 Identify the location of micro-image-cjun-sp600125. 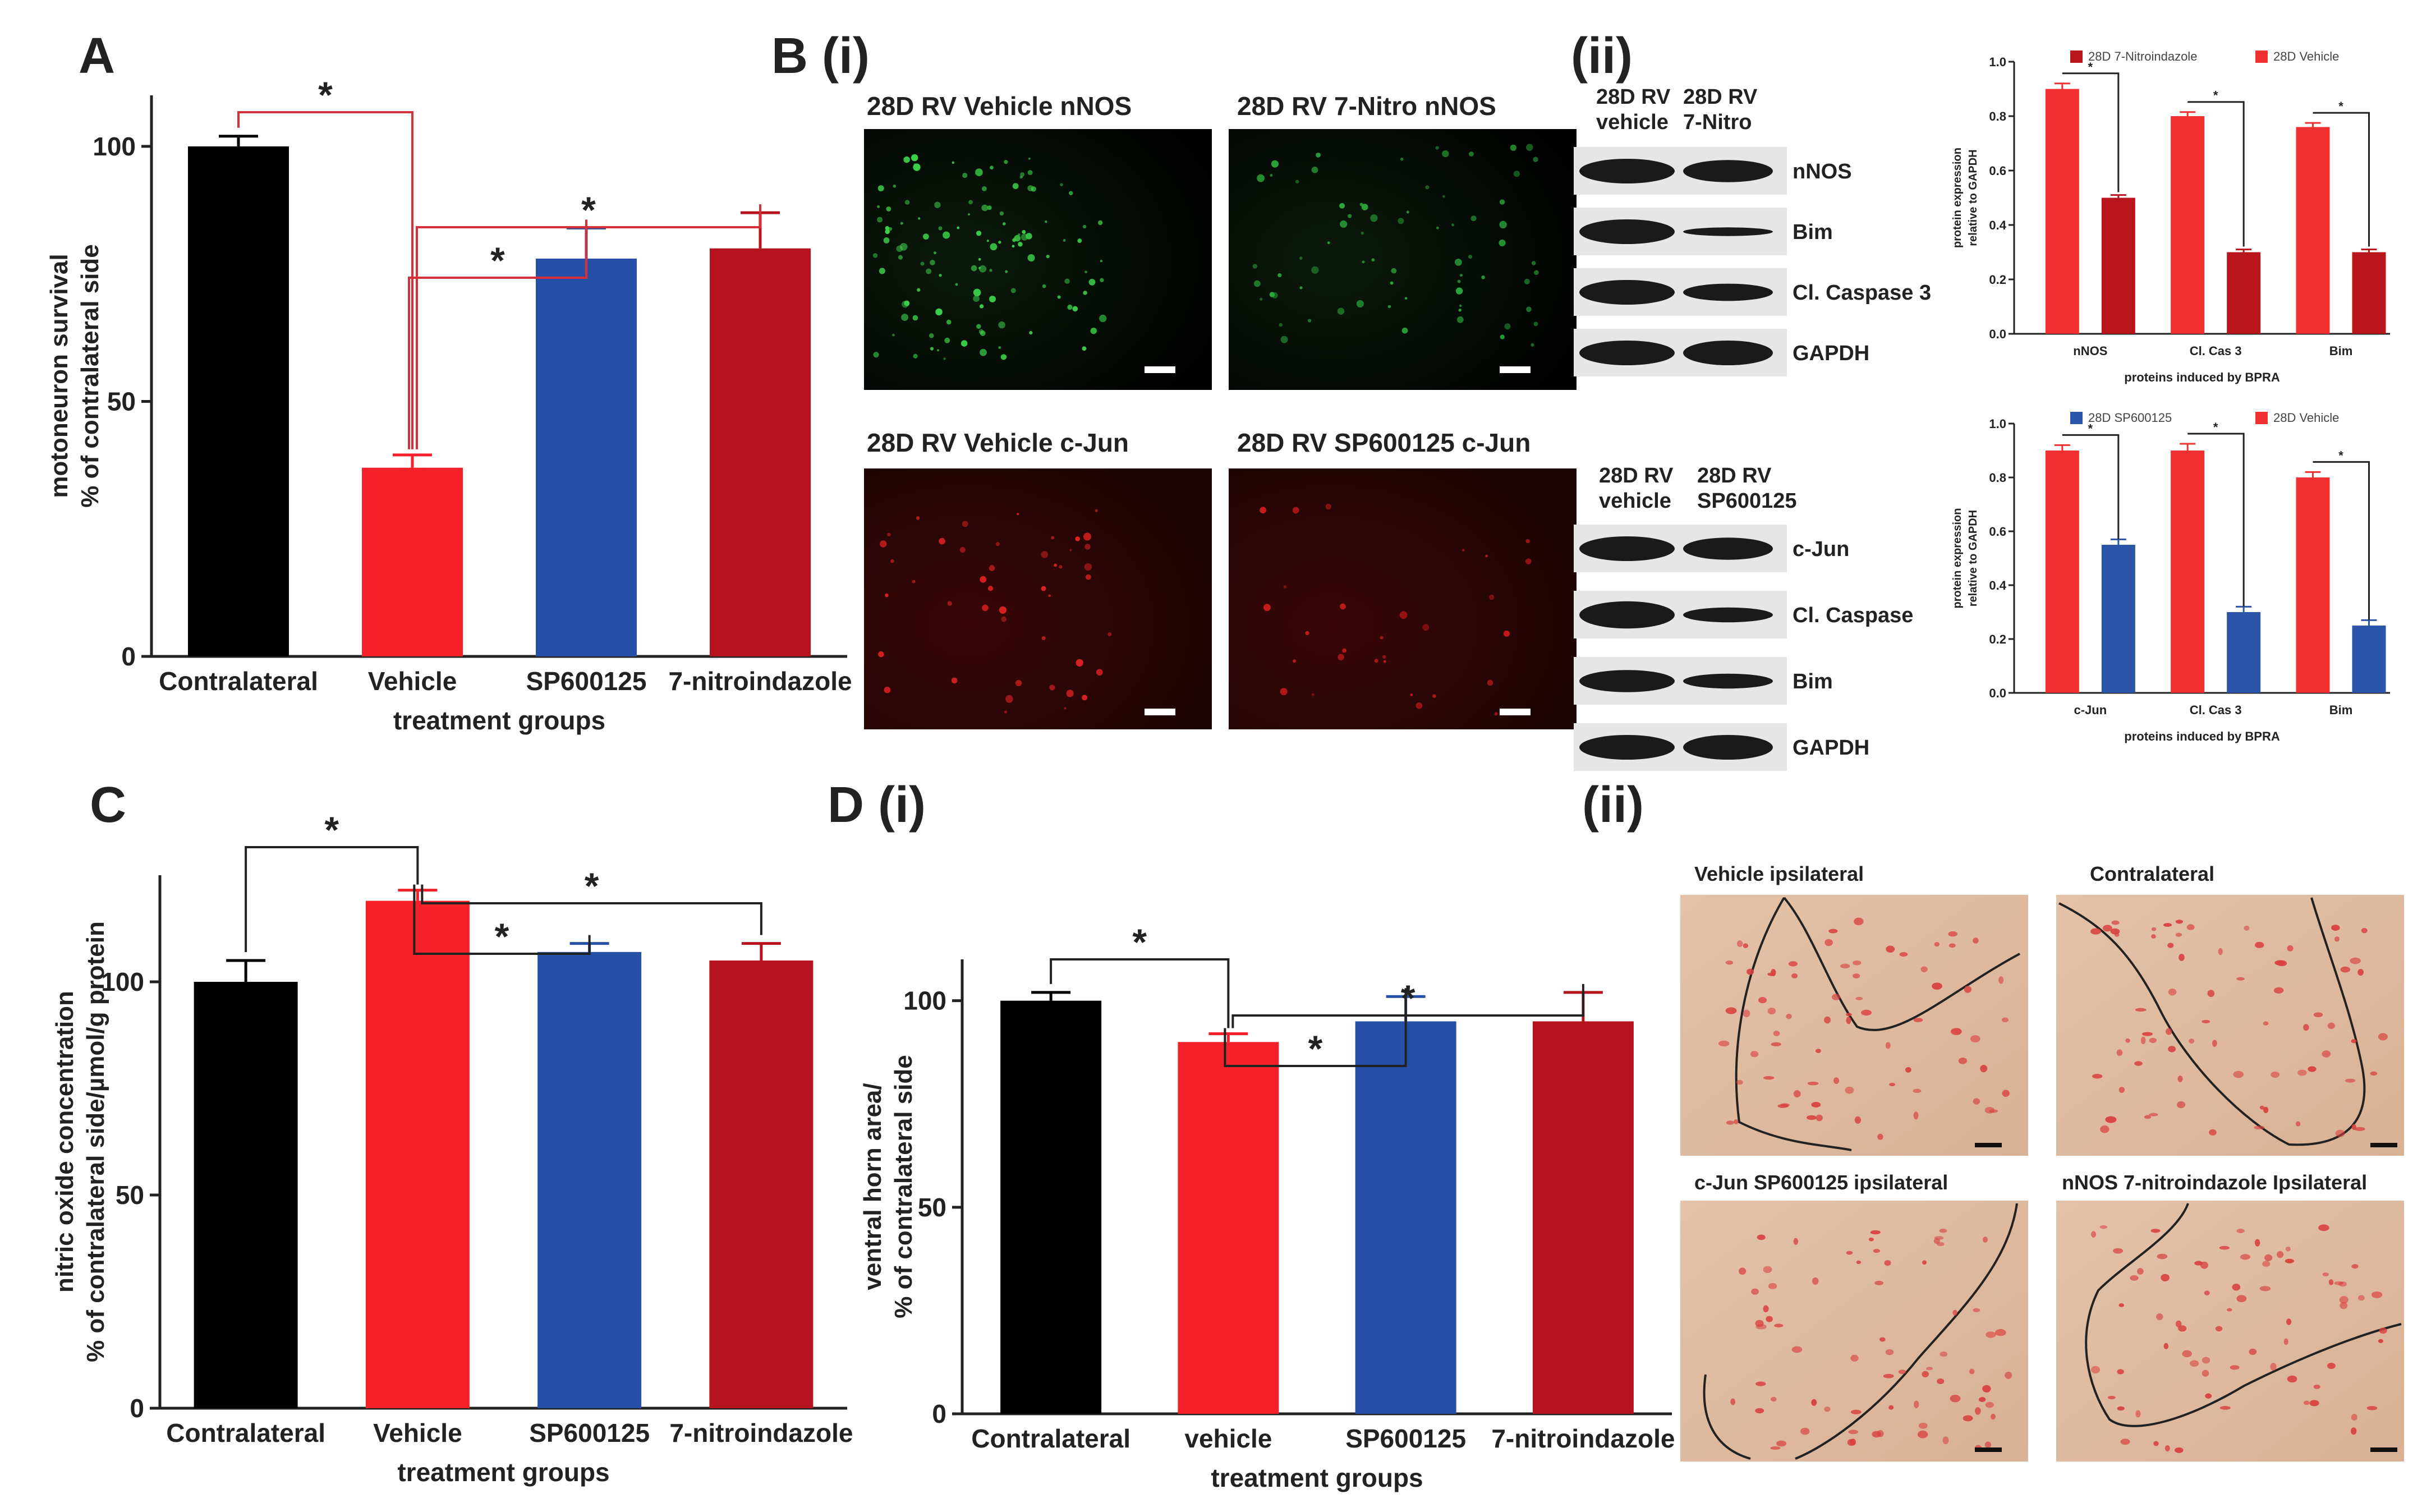
(1403, 598).